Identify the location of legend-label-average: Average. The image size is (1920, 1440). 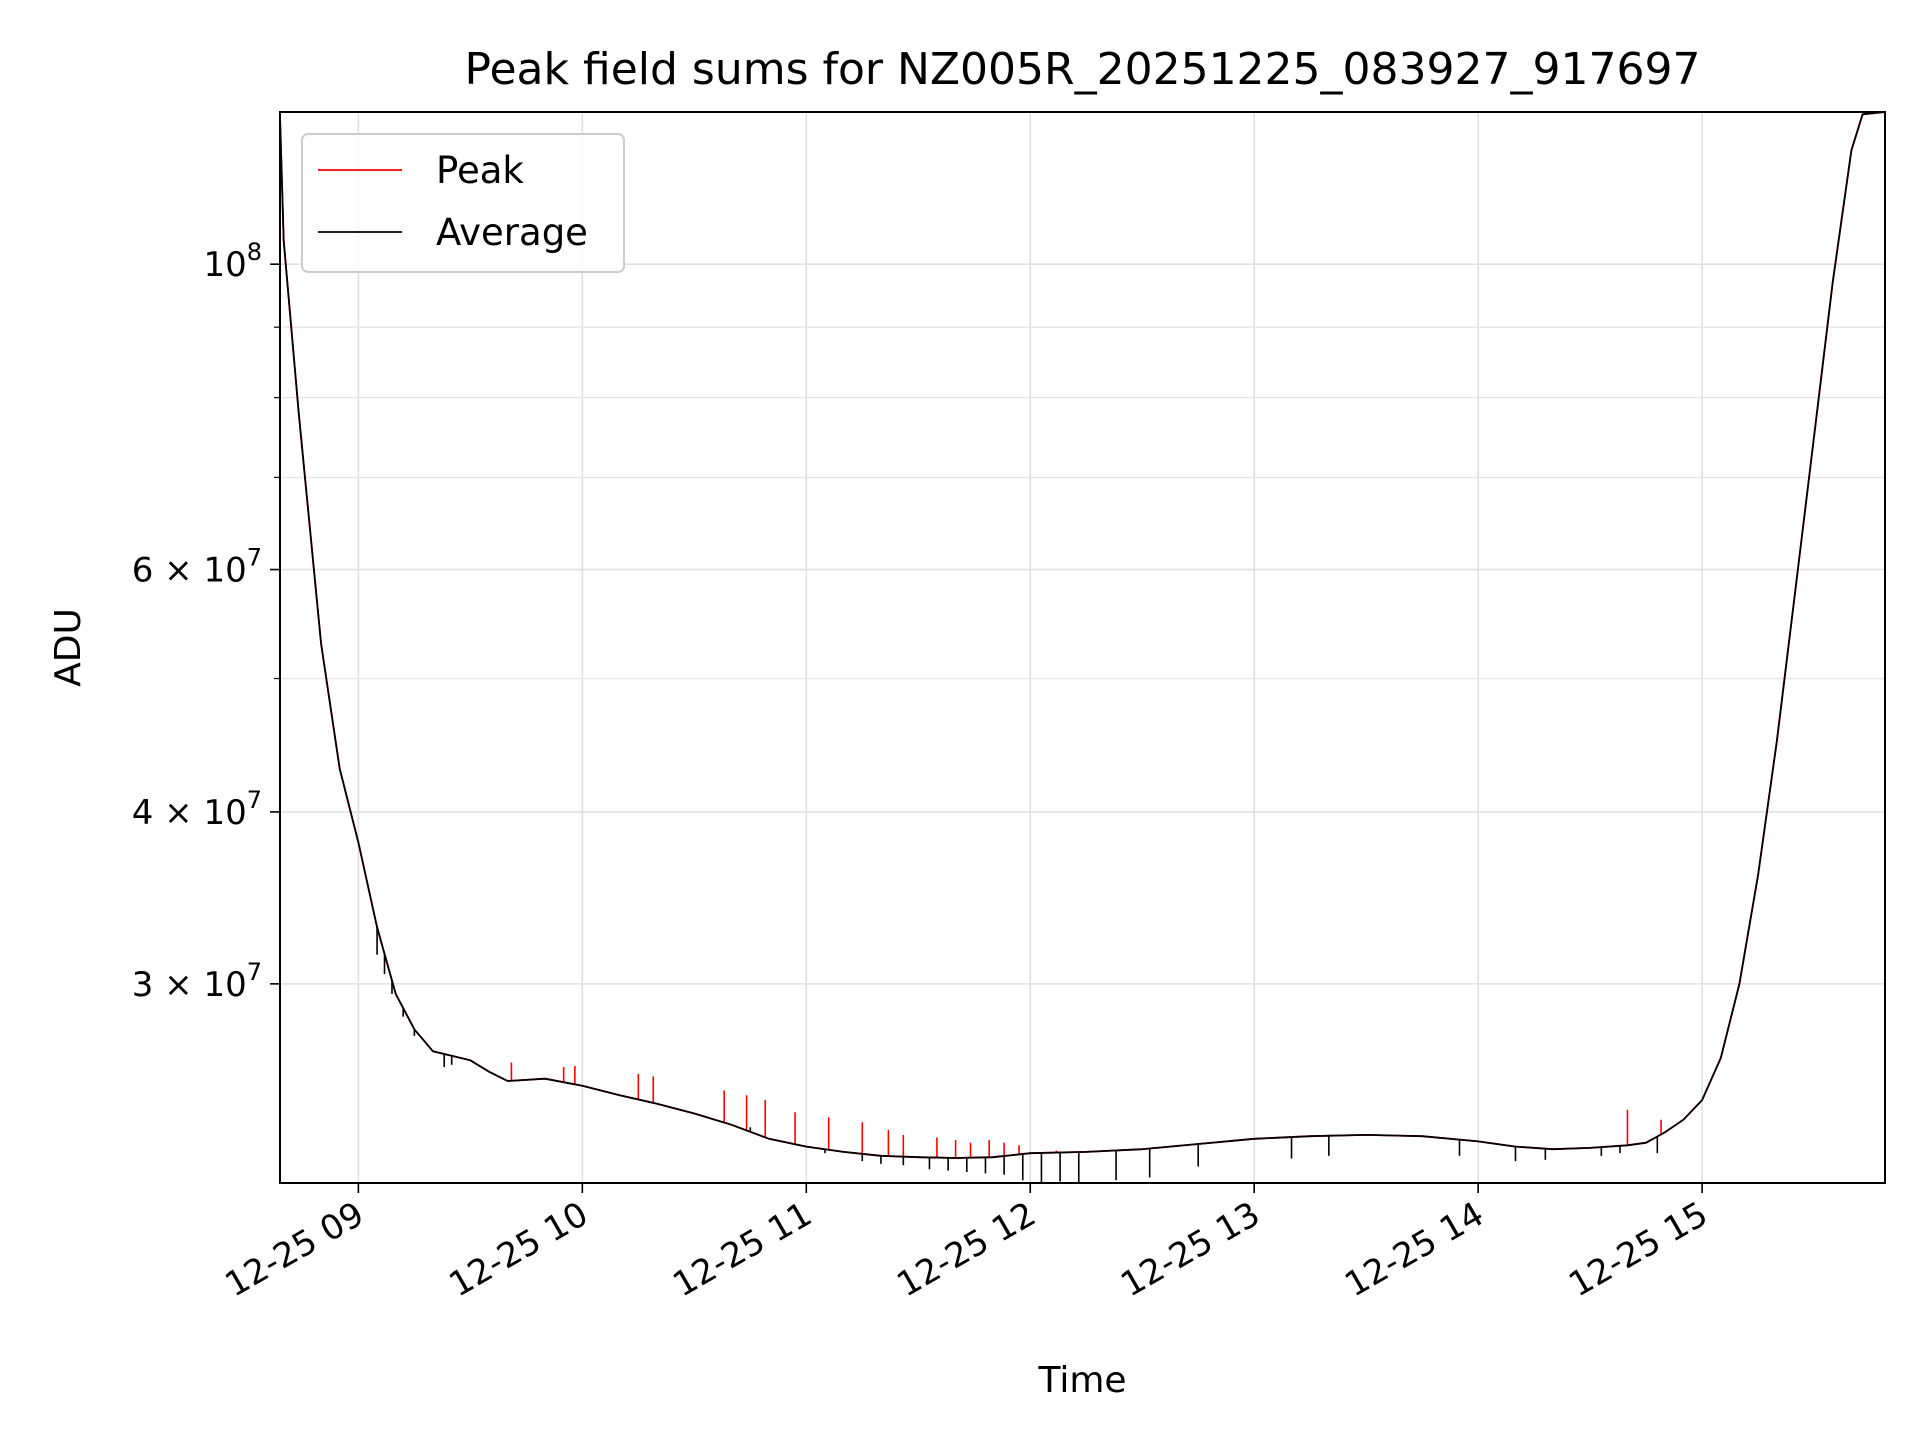
(512, 232).